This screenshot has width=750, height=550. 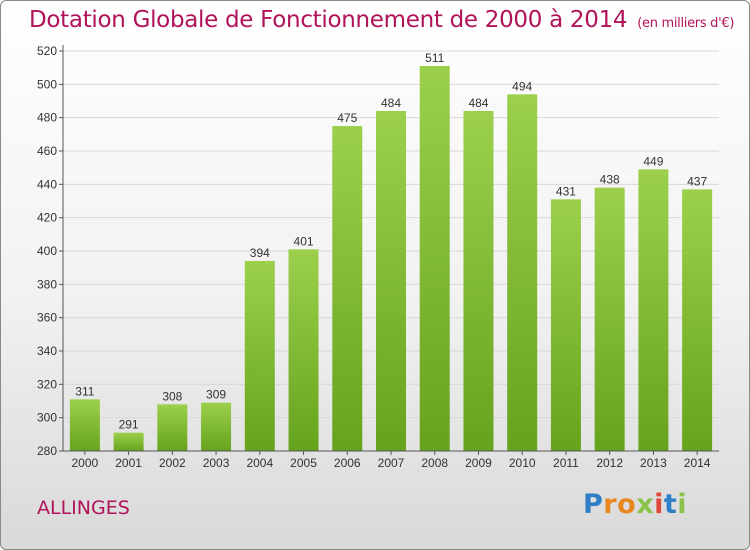 What do you see at coordinates (645, 504) in the screenshot?
I see `logo-letter: x` at bounding box center [645, 504].